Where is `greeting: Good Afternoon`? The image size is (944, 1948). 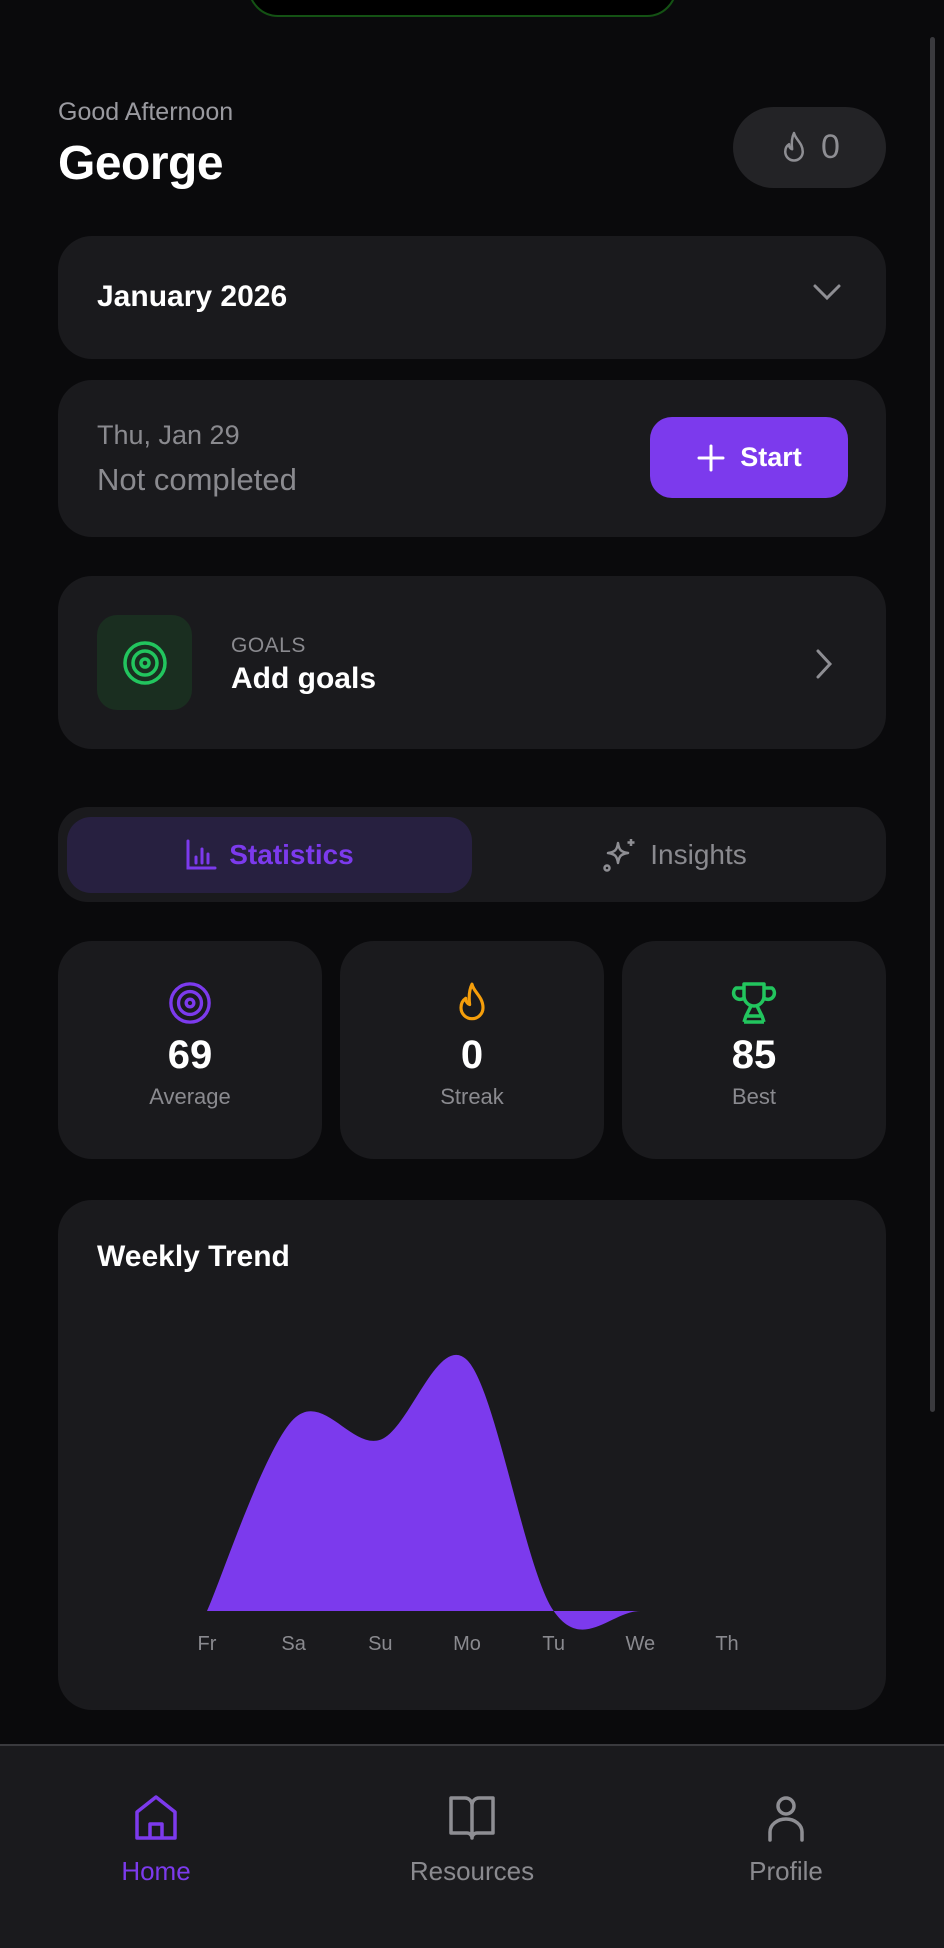 greeting: Good Afternoon is located at coordinates (146, 112).